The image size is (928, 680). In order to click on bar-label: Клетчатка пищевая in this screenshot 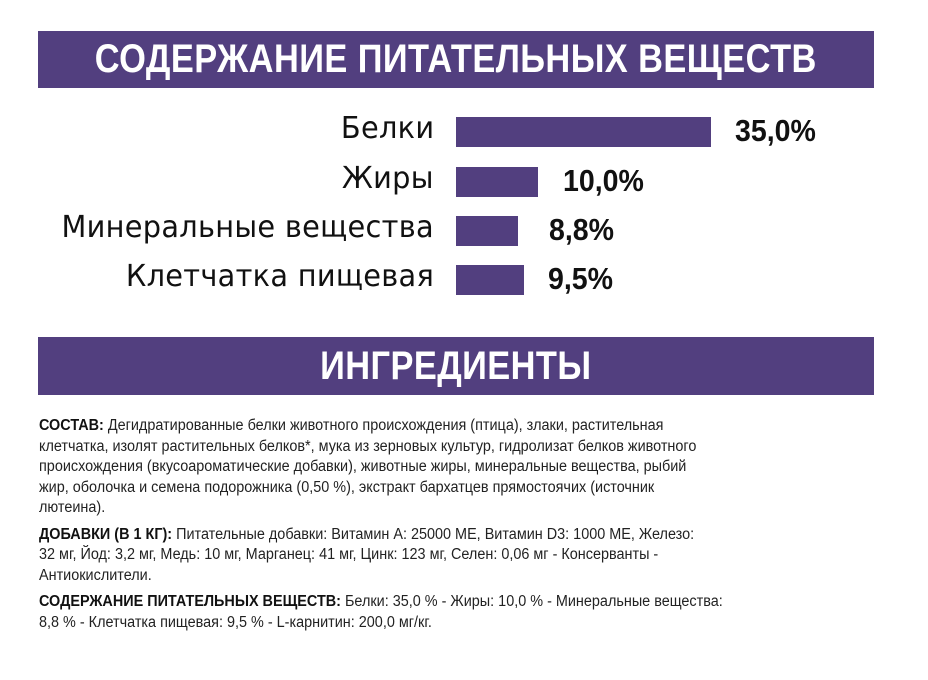, I will do `click(279, 276)`.